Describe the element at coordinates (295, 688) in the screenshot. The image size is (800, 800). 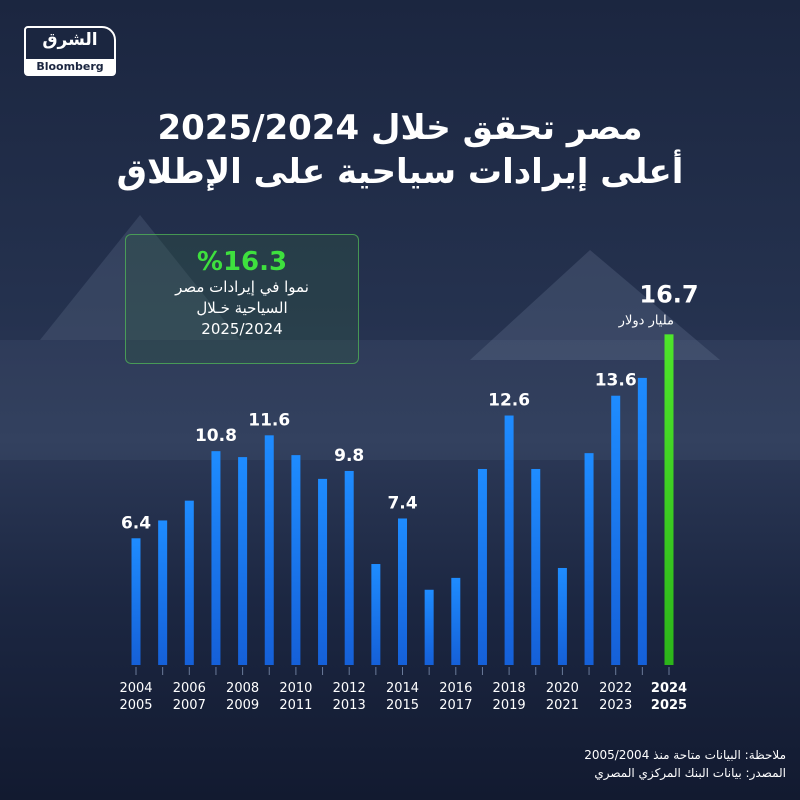
I see `x-tick-label: 2010` at that location.